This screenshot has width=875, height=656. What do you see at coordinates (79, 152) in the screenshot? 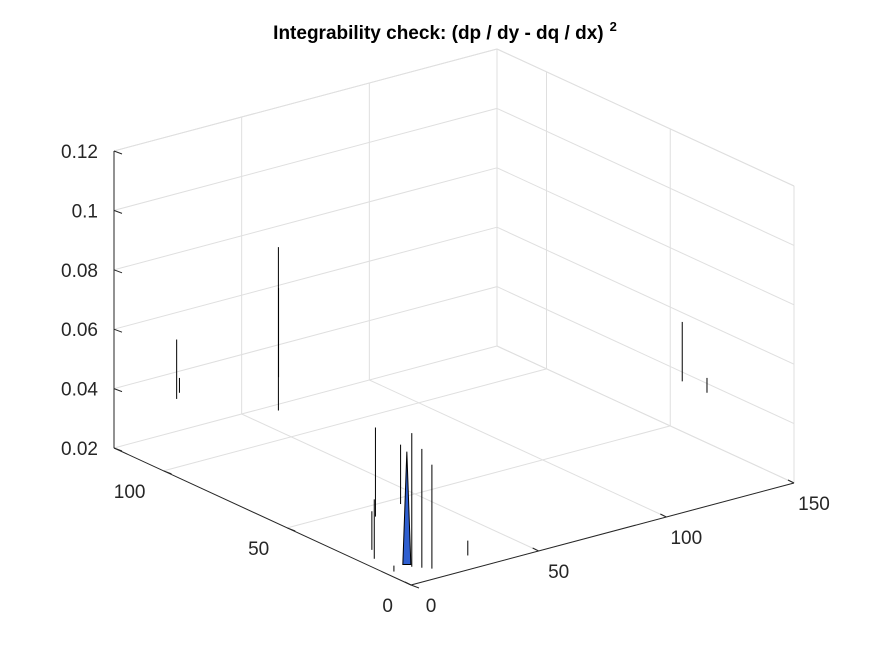
I see `z-tick-label: 0.12` at bounding box center [79, 152].